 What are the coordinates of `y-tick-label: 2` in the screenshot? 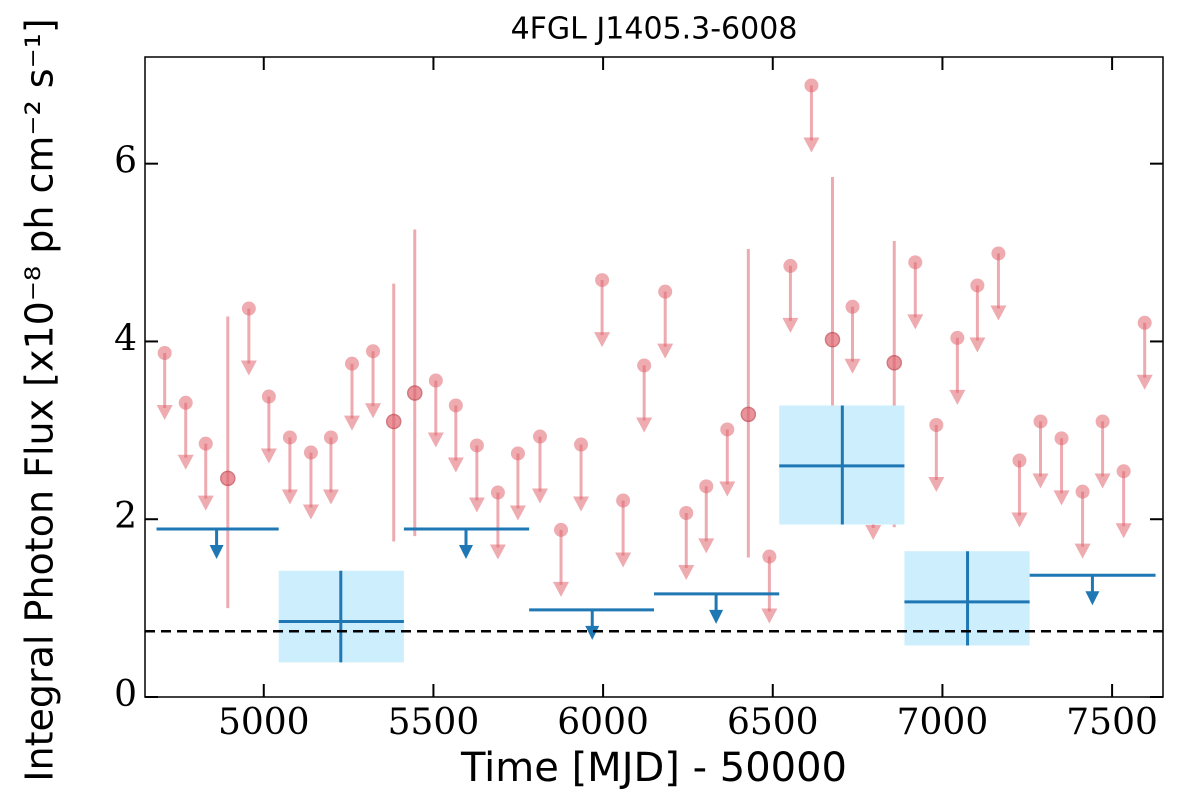 It's located at (125, 516).